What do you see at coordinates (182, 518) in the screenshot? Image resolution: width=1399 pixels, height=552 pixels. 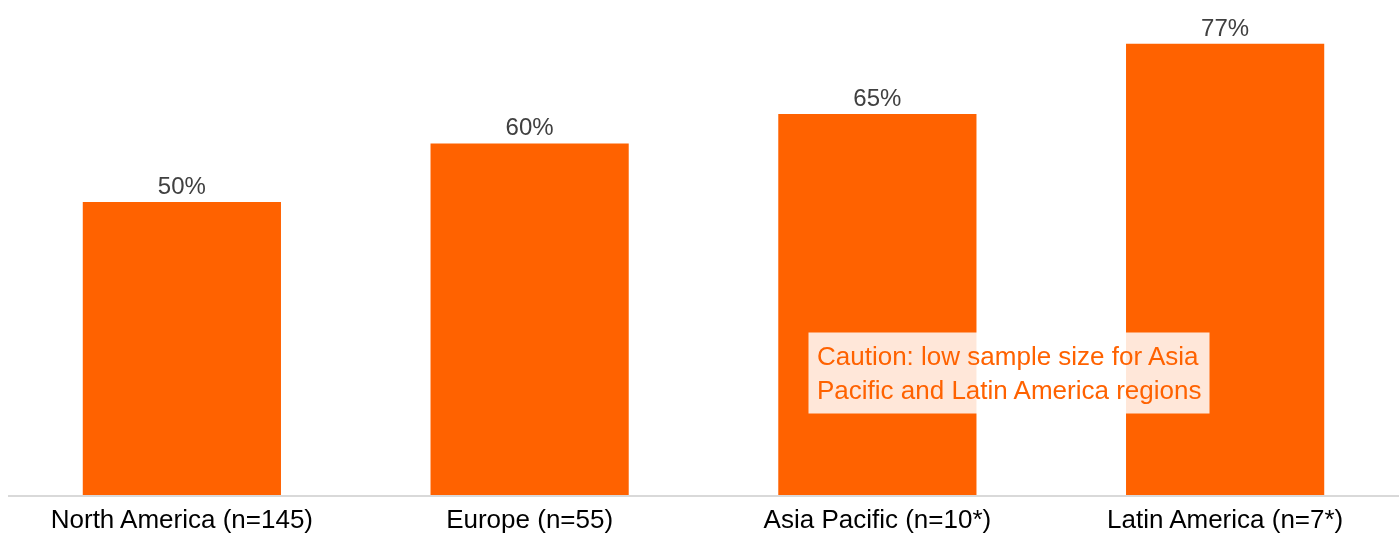 I see `x-tick-label: North America (n=145)` at bounding box center [182, 518].